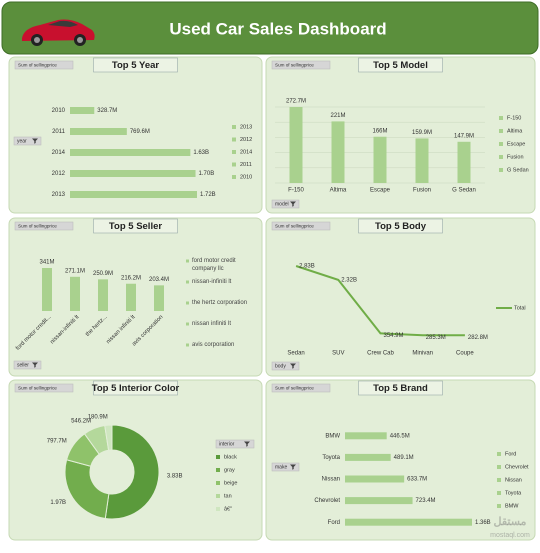 The width and height of the screenshot is (540, 553). I want to click on data-label: 282.8M, so click(478, 338).